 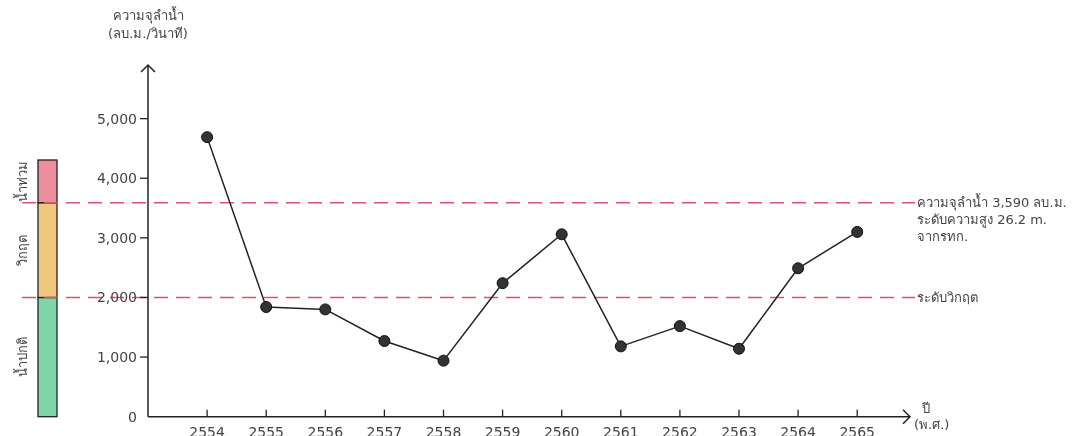 I want to click on x-tick-label: 2557, so click(x=384, y=429).